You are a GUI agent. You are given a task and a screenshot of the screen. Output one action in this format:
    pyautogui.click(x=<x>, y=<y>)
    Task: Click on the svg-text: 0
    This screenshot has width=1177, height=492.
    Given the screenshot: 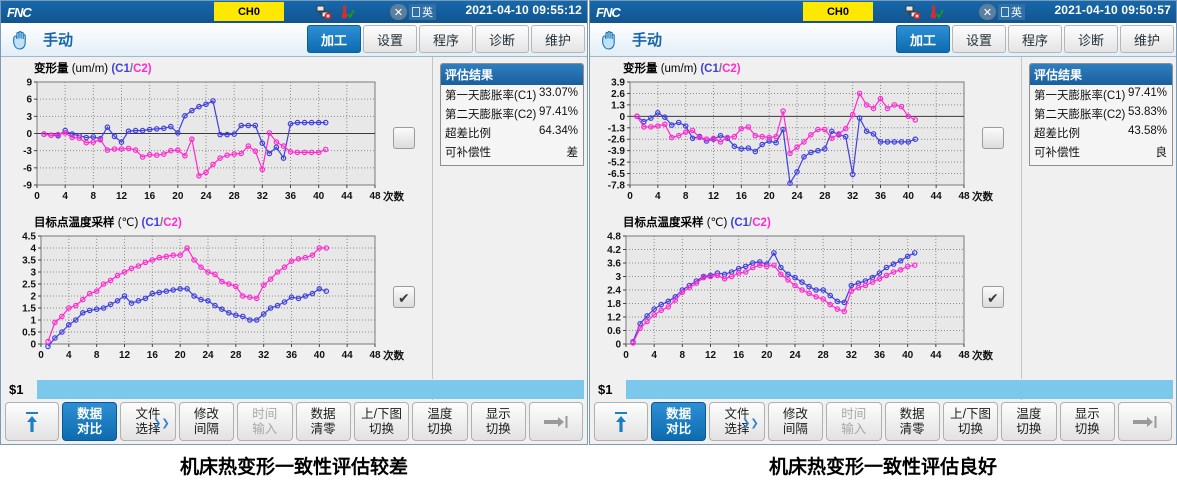 What is the action you would take?
    pyautogui.click(x=41, y=355)
    